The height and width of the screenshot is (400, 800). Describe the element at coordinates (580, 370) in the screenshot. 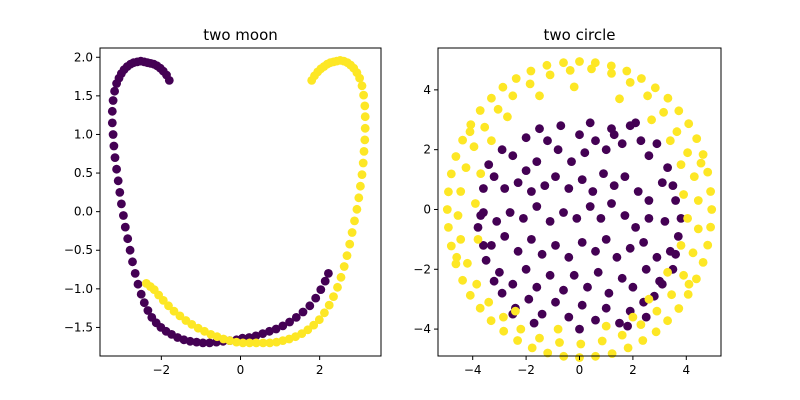

I see `x-tick-label: 0` at that location.